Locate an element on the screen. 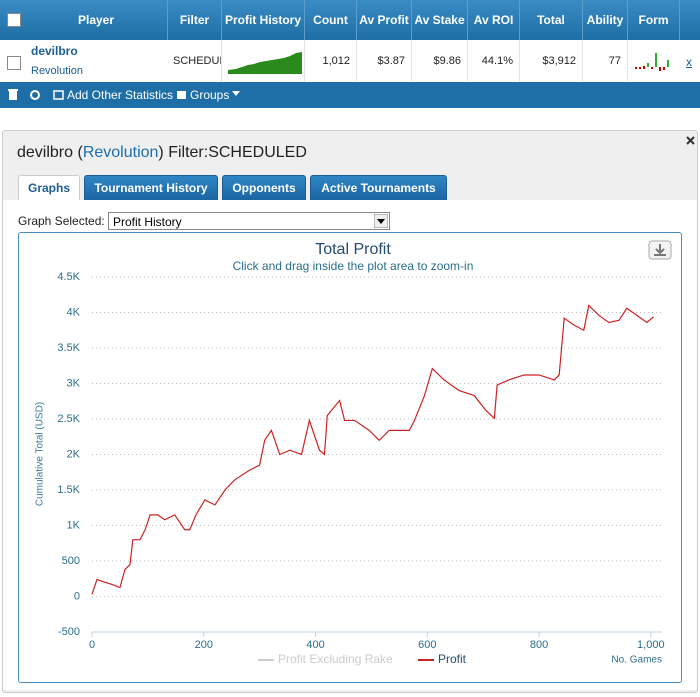 The width and height of the screenshot is (700, 697). y-tick-label: 500 is located at coordinates (71, 561).